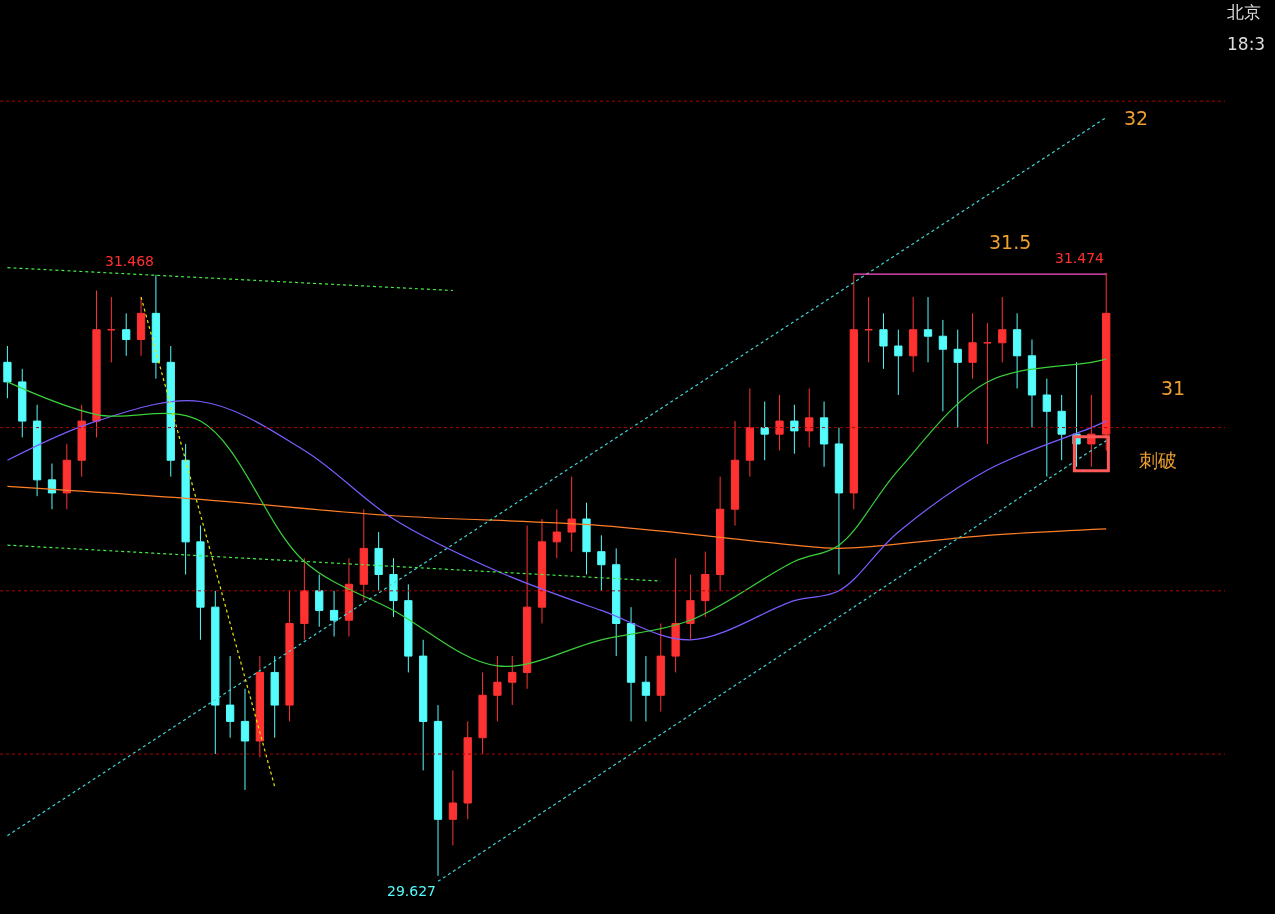  I want to click on text: 18:3, so click(1246, 44).